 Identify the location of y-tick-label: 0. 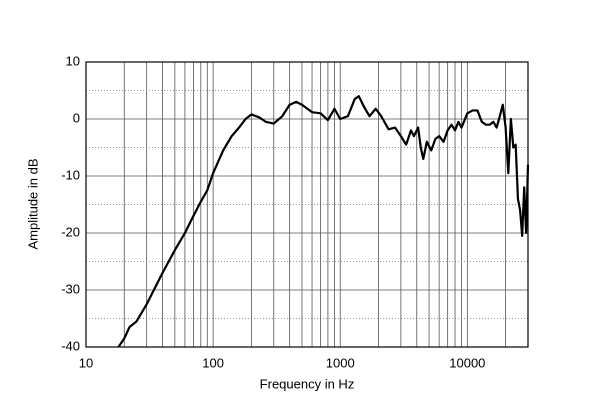
(76, 117).